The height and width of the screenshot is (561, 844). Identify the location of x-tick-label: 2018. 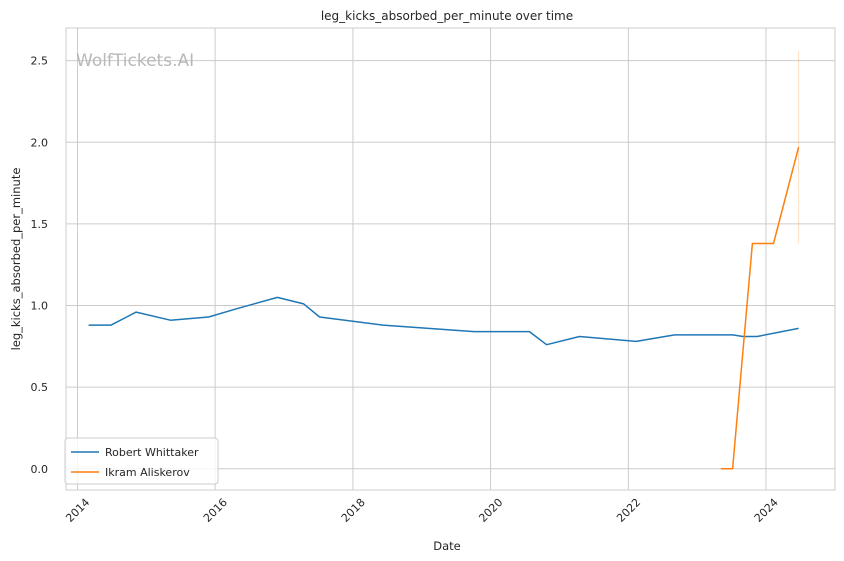
(353, 510).